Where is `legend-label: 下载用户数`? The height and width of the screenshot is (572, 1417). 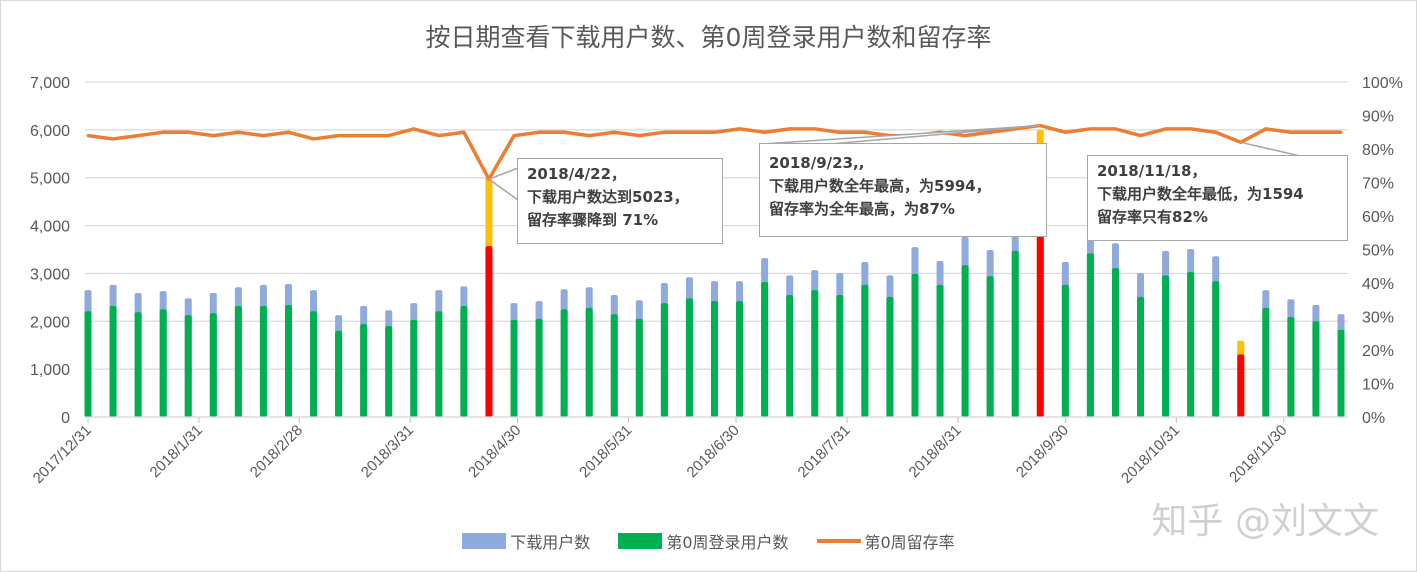 legend-label: 下载用户数 is located at coordinates (550, 542).